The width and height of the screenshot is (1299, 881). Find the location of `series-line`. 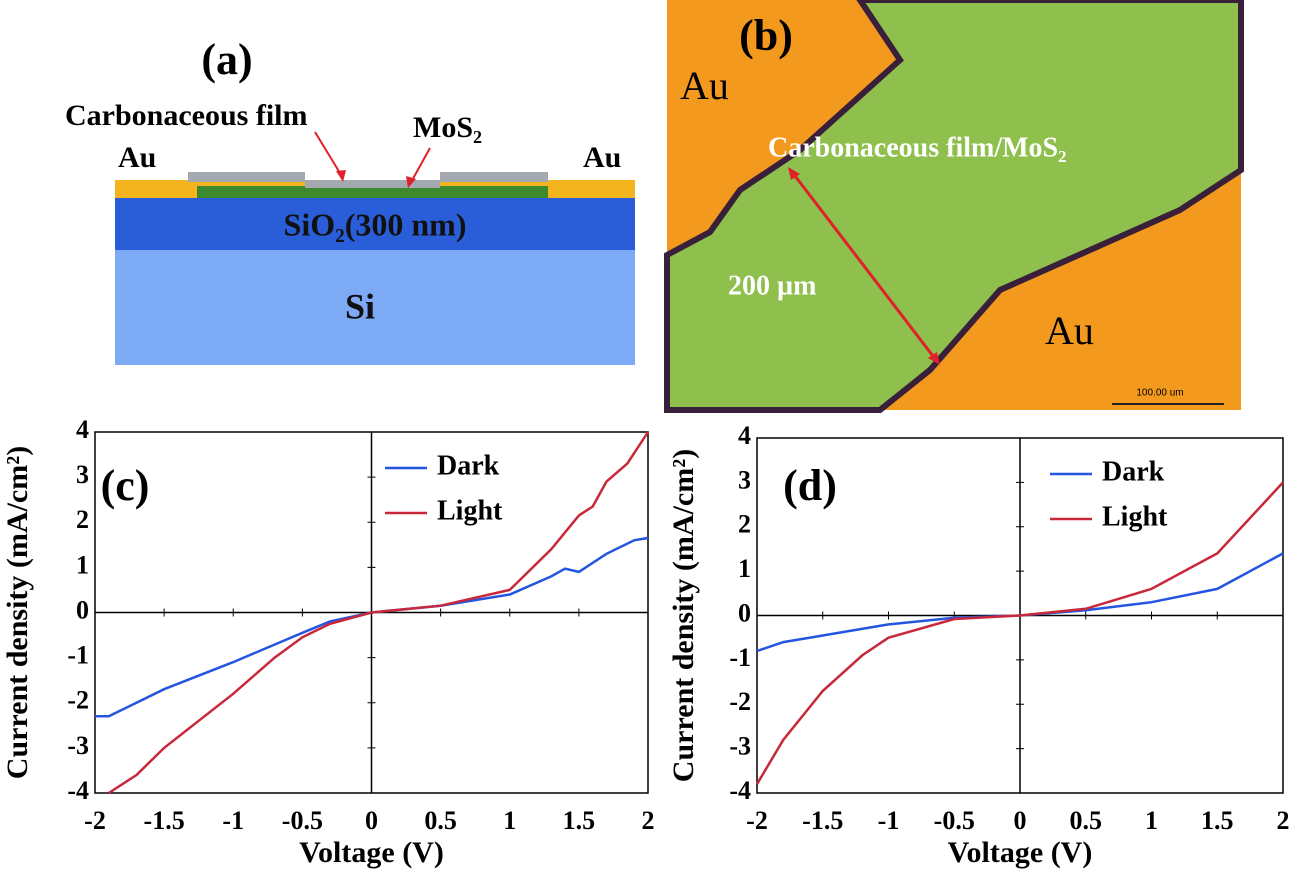

series-line is located at coordinates (1019, 633).